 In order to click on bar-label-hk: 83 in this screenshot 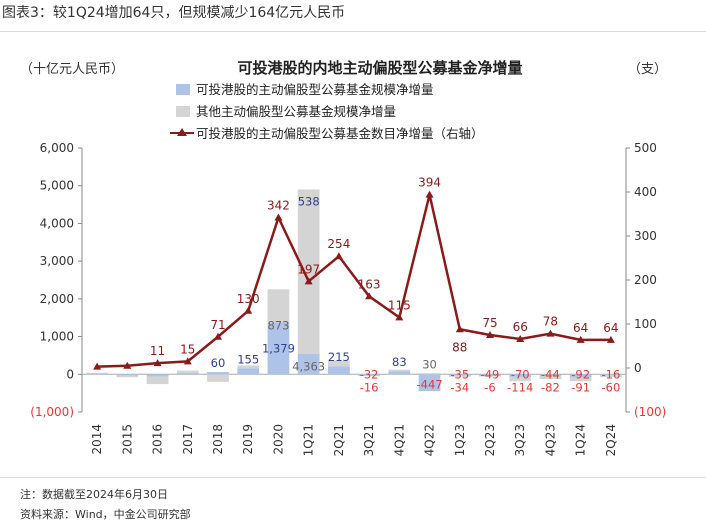, I will do `click(399, 362)`.